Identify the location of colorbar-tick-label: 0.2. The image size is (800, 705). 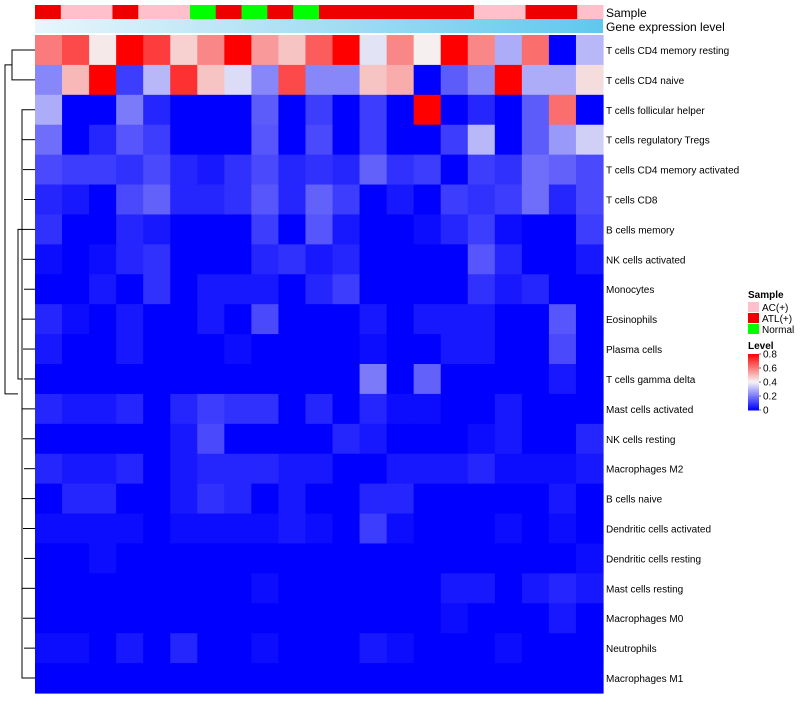
(770, 397).